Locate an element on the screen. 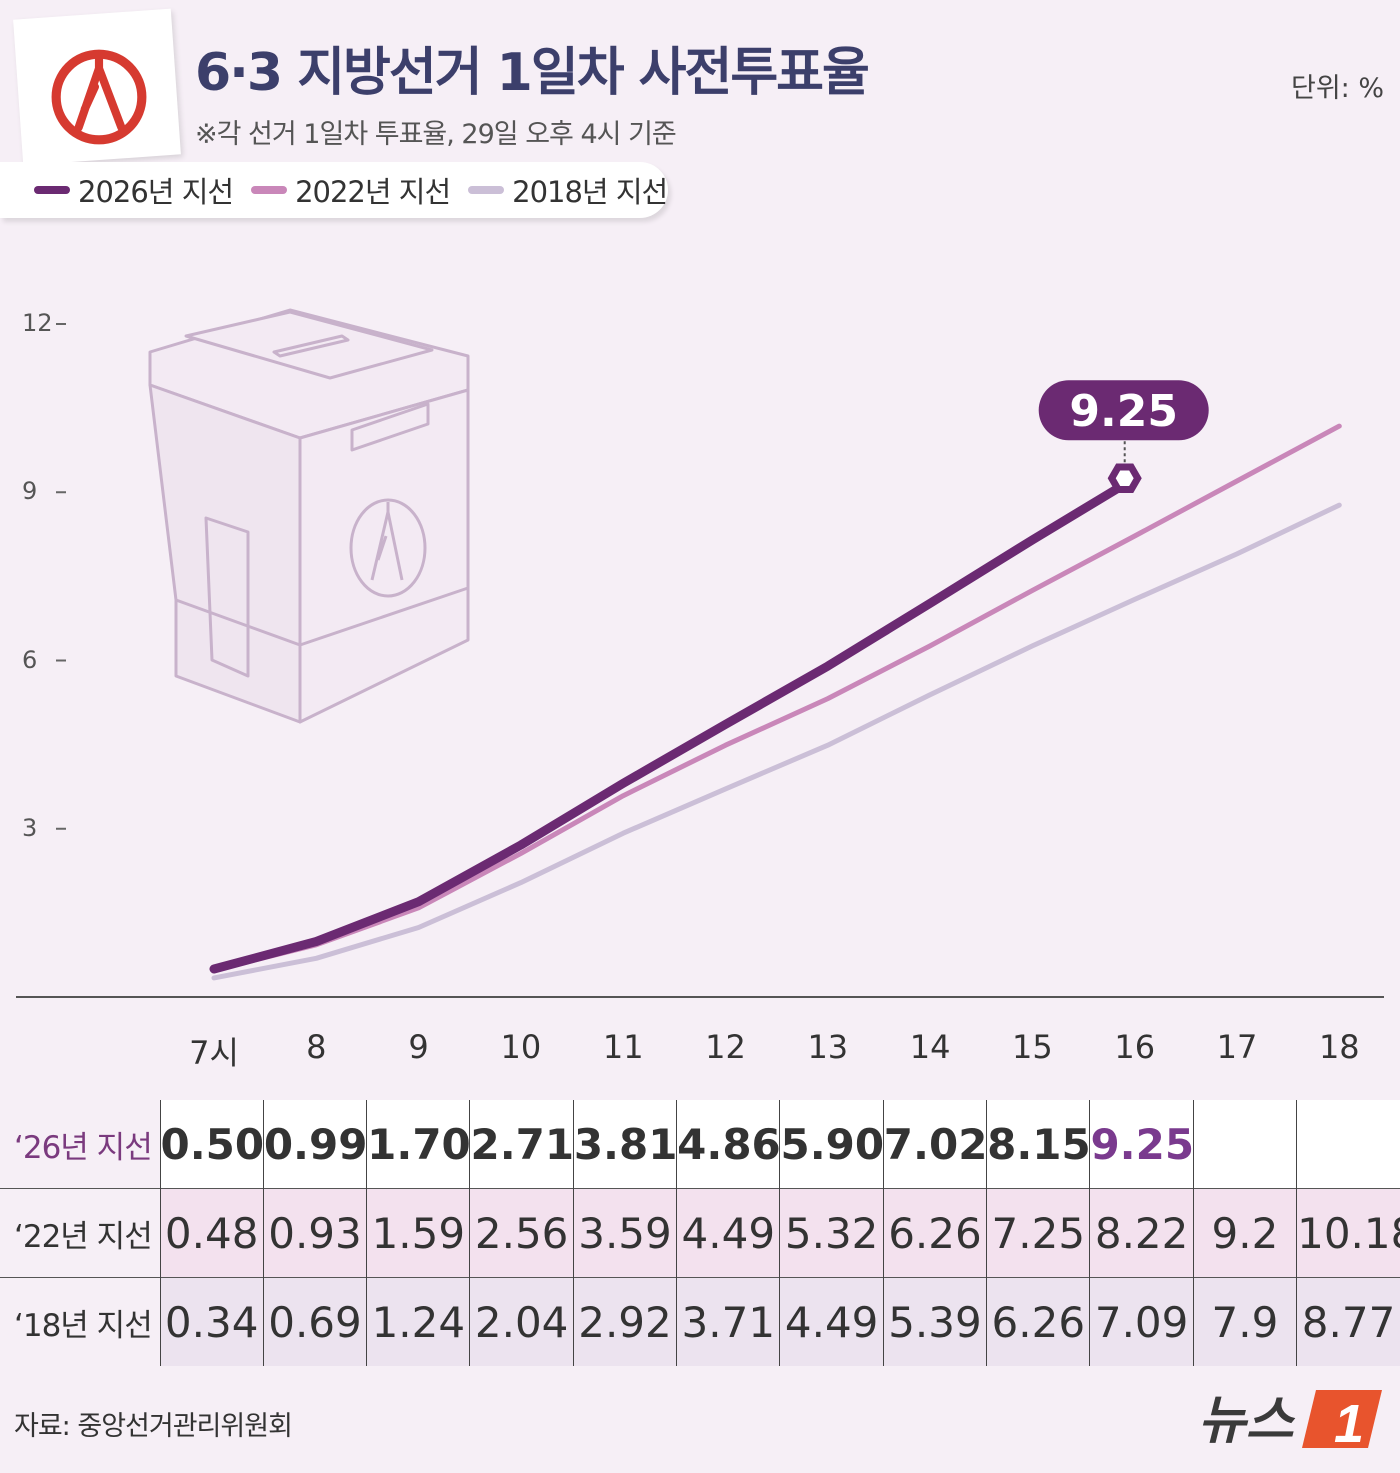  table-cell: 7.09 is located at coordinates (1141, 1321).